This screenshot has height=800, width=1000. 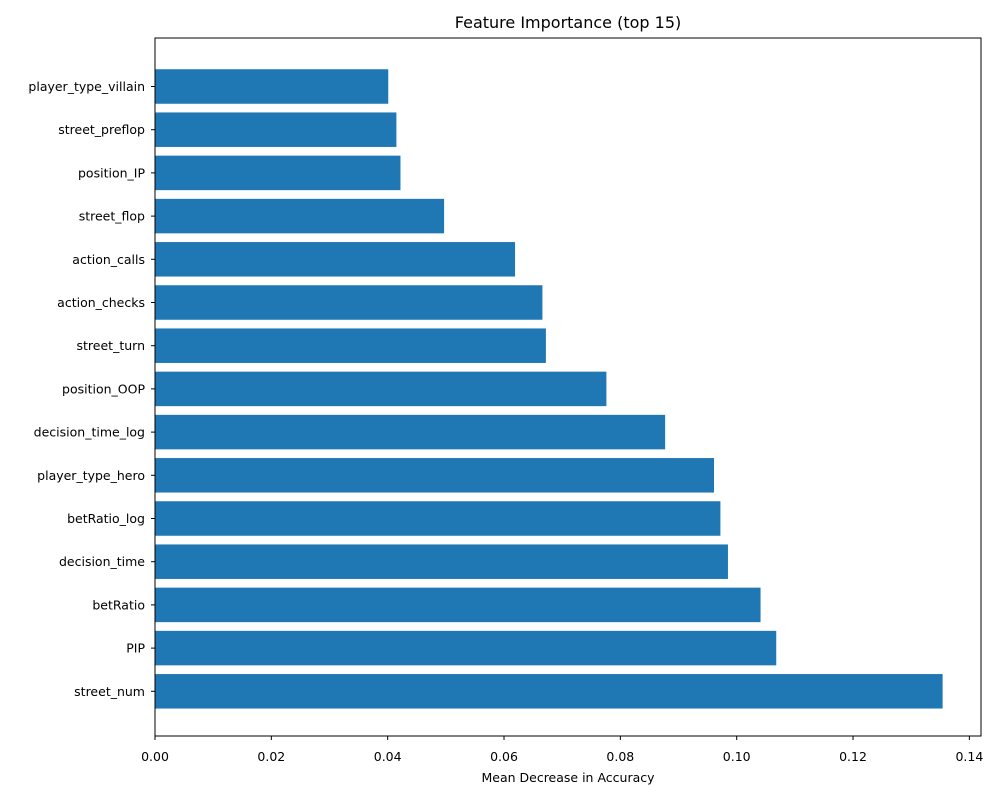 I want to click on y-tick-label: player_type_hero, so click(x=91, y=475).